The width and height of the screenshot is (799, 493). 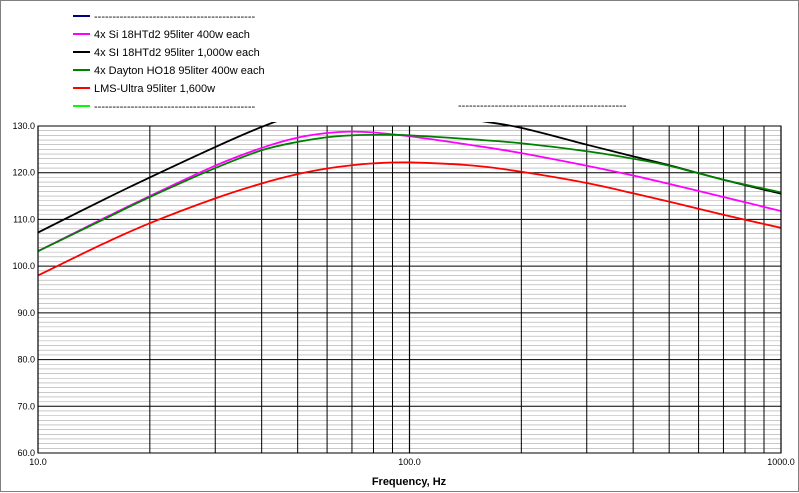 What do you see at coordinates (23, 266) in the screenshot?
I see `y-tick-label: 100.0` at bounding box center [23, 266].